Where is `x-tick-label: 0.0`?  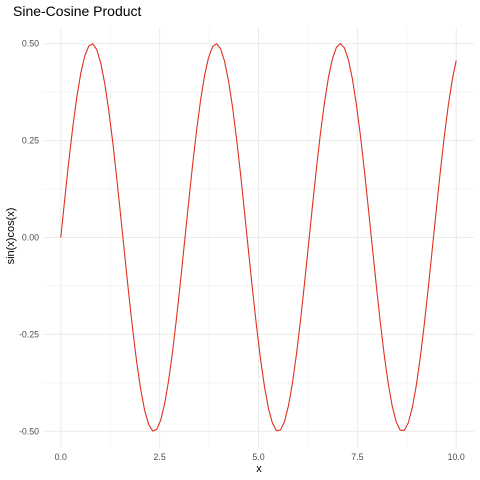
x-tick-label: 0.0 is located at coordinates (61, 457).